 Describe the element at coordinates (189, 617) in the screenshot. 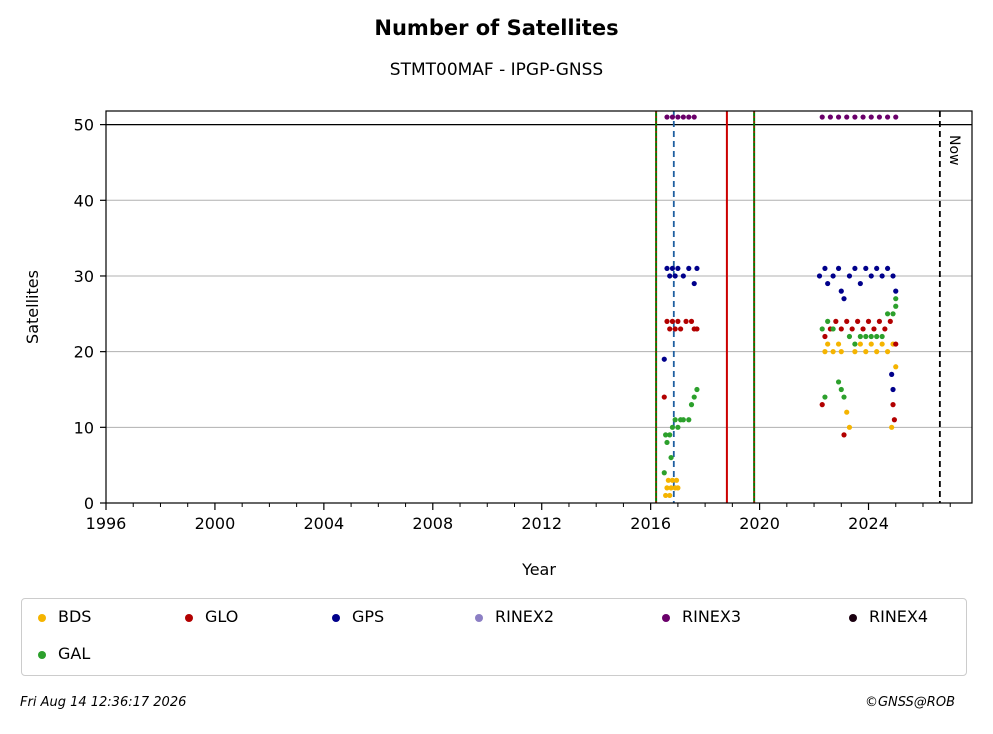

I see `legend-dot-glo` at that location.